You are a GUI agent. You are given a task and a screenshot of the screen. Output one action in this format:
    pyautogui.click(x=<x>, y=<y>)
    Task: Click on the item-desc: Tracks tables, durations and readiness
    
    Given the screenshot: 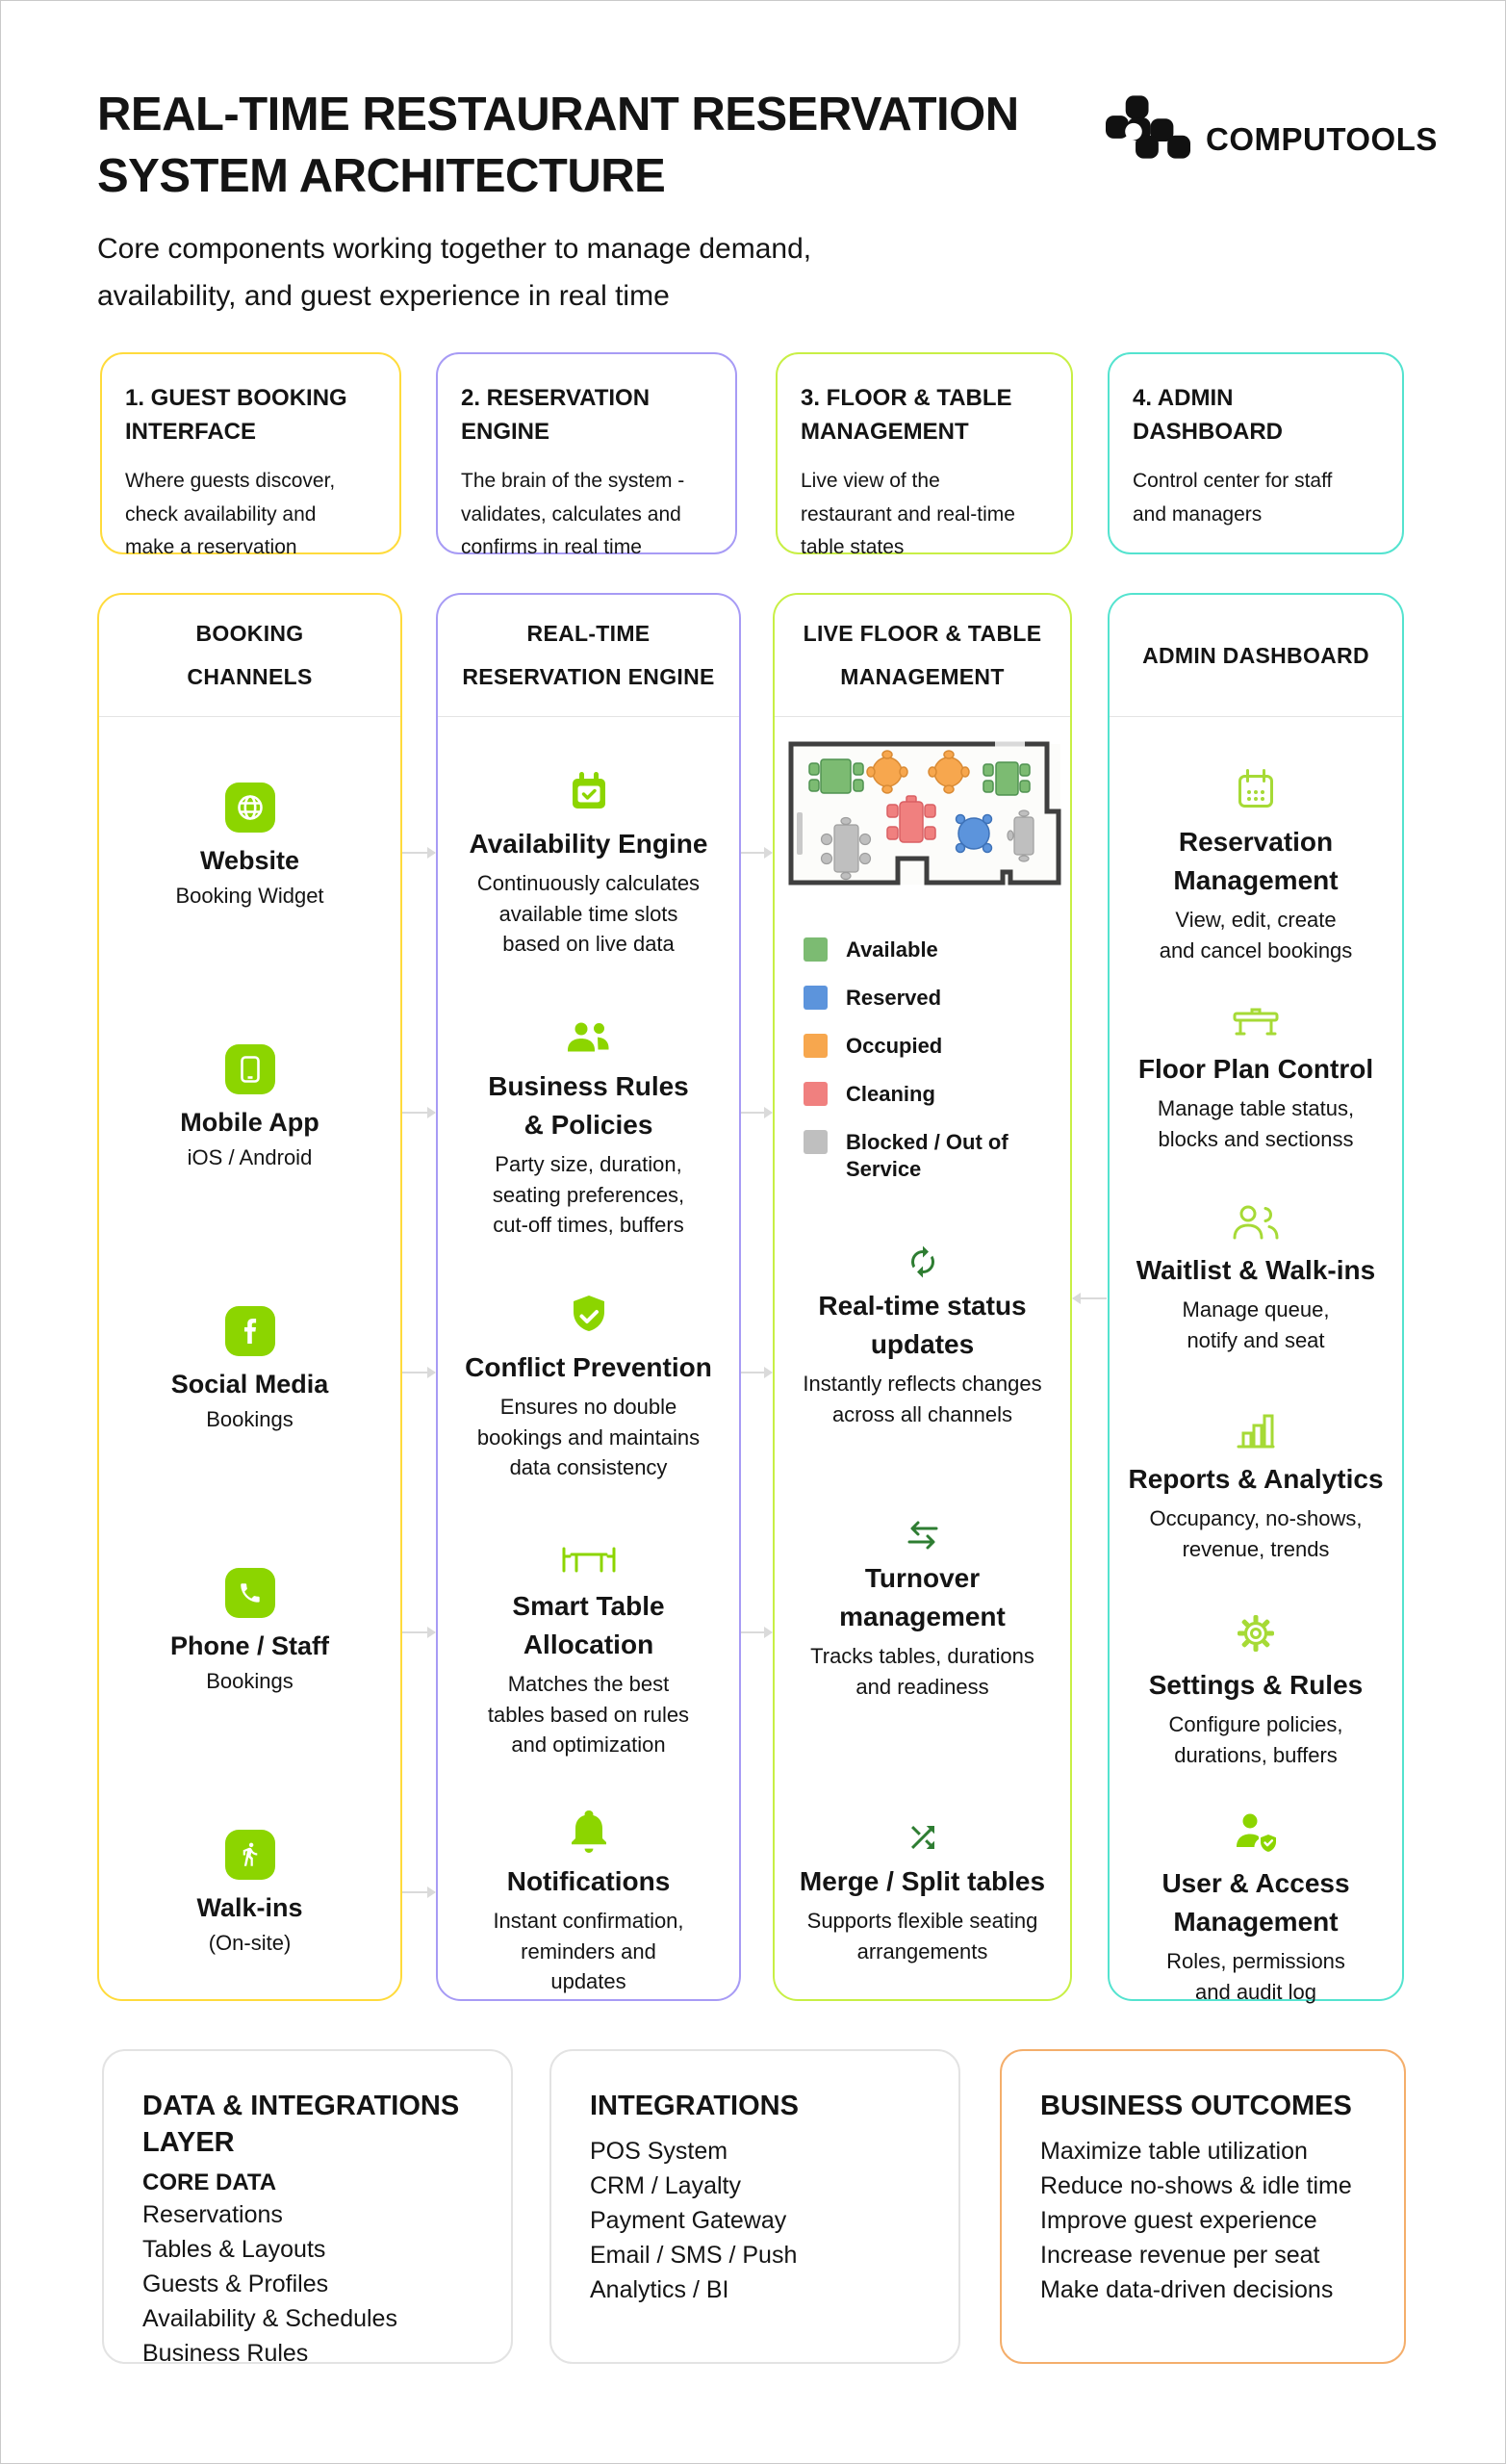 What is the action you would take?
    pyautogui.click(x=922, y=1671)
    